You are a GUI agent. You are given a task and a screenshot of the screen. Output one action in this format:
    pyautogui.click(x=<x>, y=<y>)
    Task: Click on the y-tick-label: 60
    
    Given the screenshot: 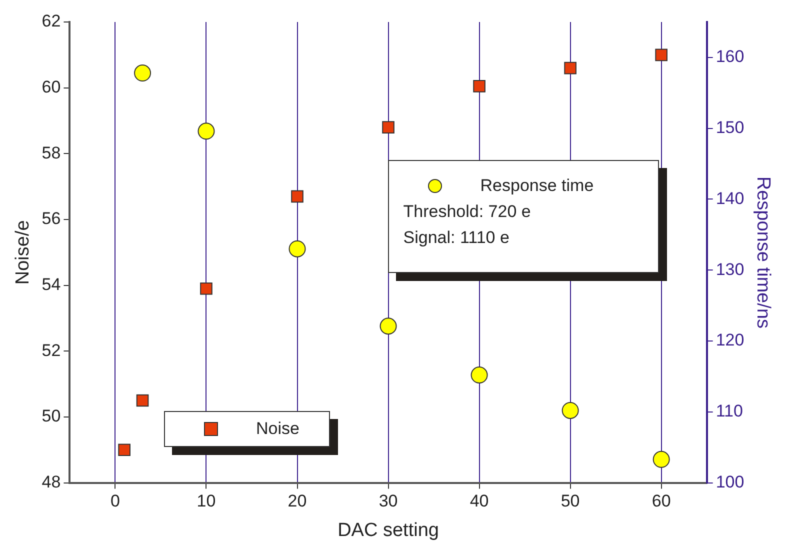 What is the action you would take?
    pyautogui.click(x=51, y=87)
    